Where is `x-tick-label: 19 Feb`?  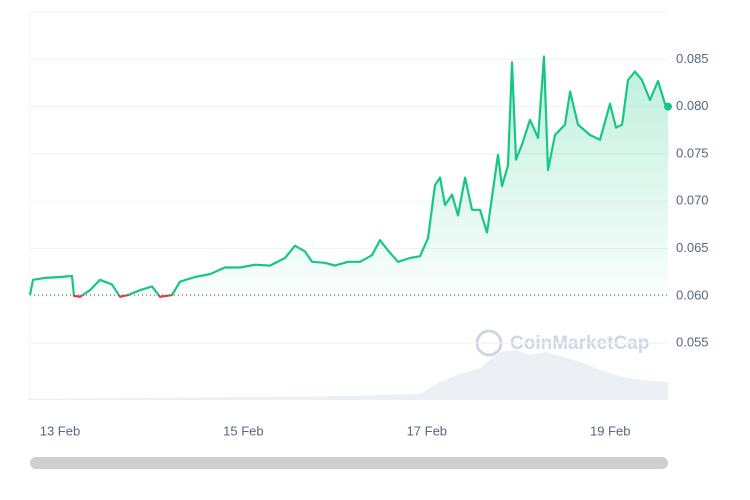
x-tick-label: 19 Feb is located at coordinates (610, 430).